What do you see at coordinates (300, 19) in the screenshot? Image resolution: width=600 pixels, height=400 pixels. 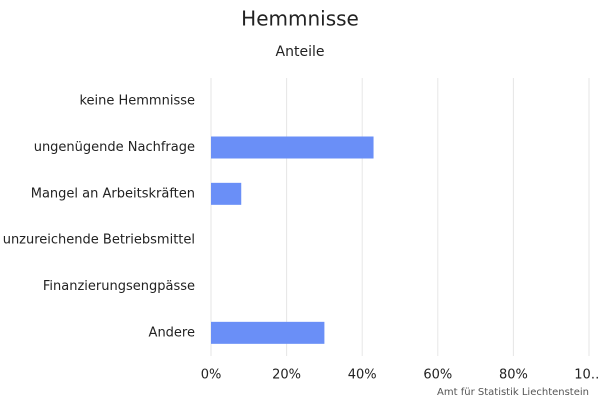 I see `chart-title: Hemmnisse` at bounding box center [300, 19].